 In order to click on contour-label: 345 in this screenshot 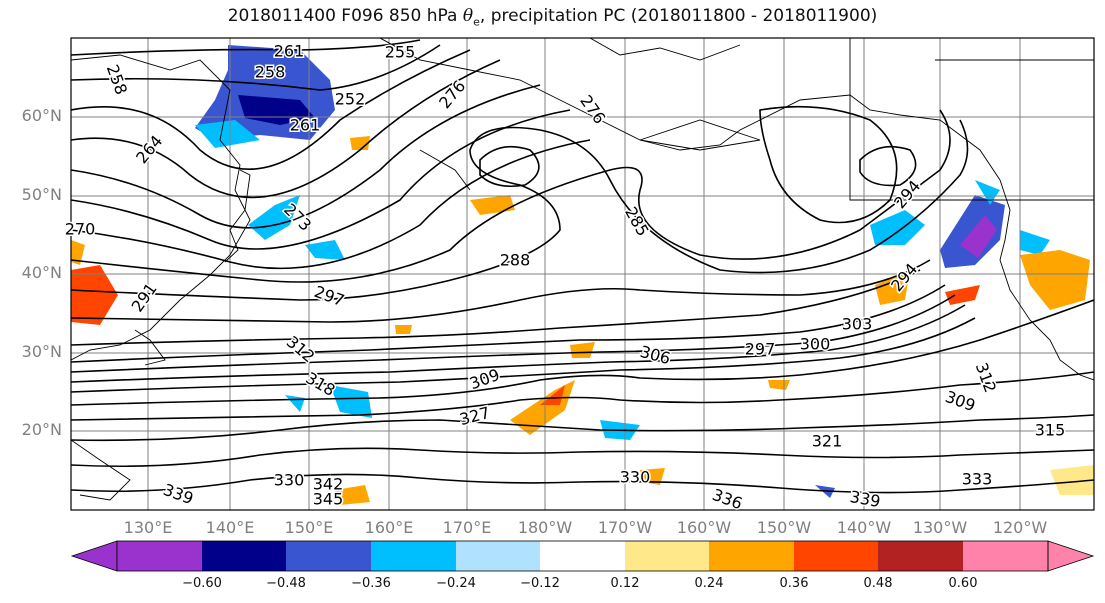, I will do `click(328, 499)`.